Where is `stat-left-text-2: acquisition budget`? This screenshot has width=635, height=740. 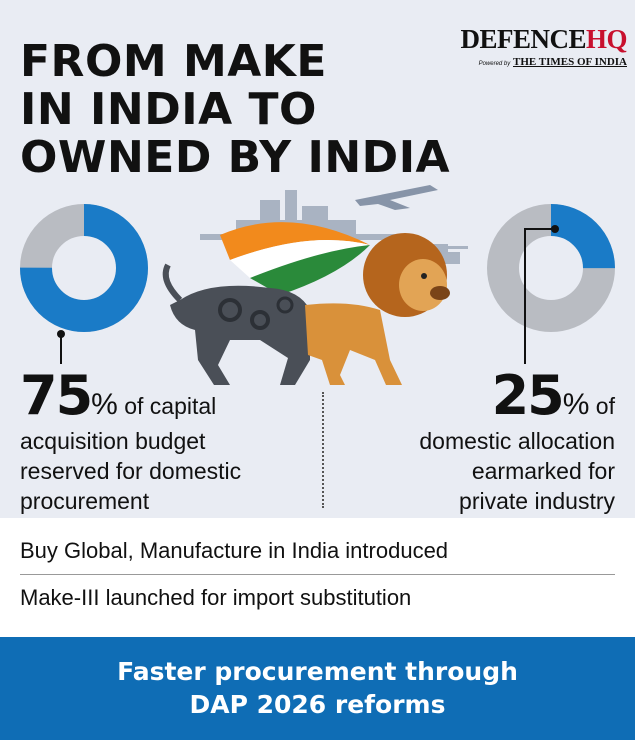
stat-left-text-2: acquisition budget is located at coordinates (113, 441).